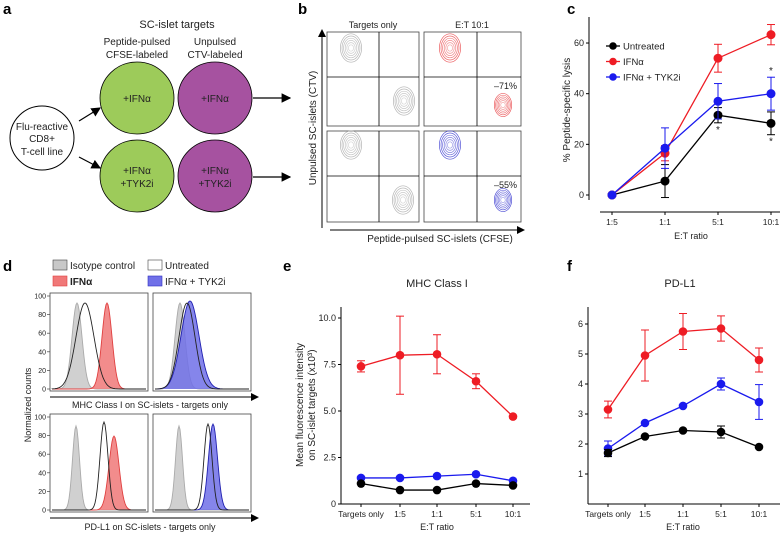  What do you see at coordinates (505, 86) in the screenshot?
I see `b-percent-ifna: –71%` at bounding box center [505, 86].